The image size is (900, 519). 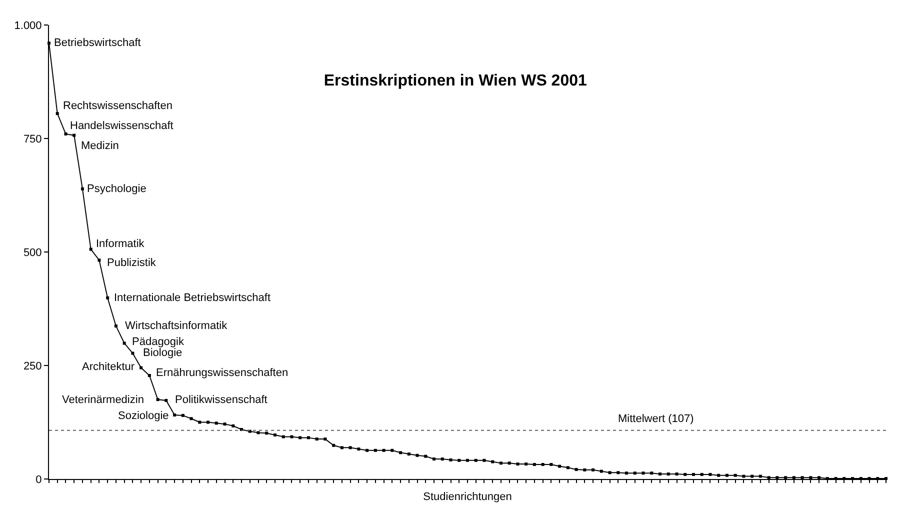 What do you see at coordinates (131, 263) in the screenshot?
I see `annotation: Publizistik` at bounding box center [131, 263].